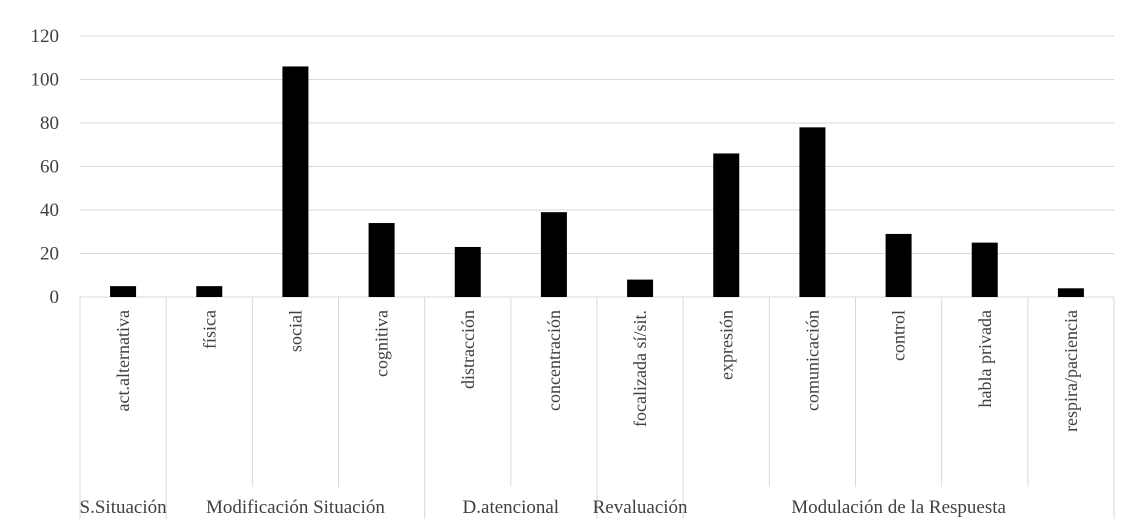 This screenshot has height=524, width=1125. I want to click on category-label: expresión, so click(726, 345).